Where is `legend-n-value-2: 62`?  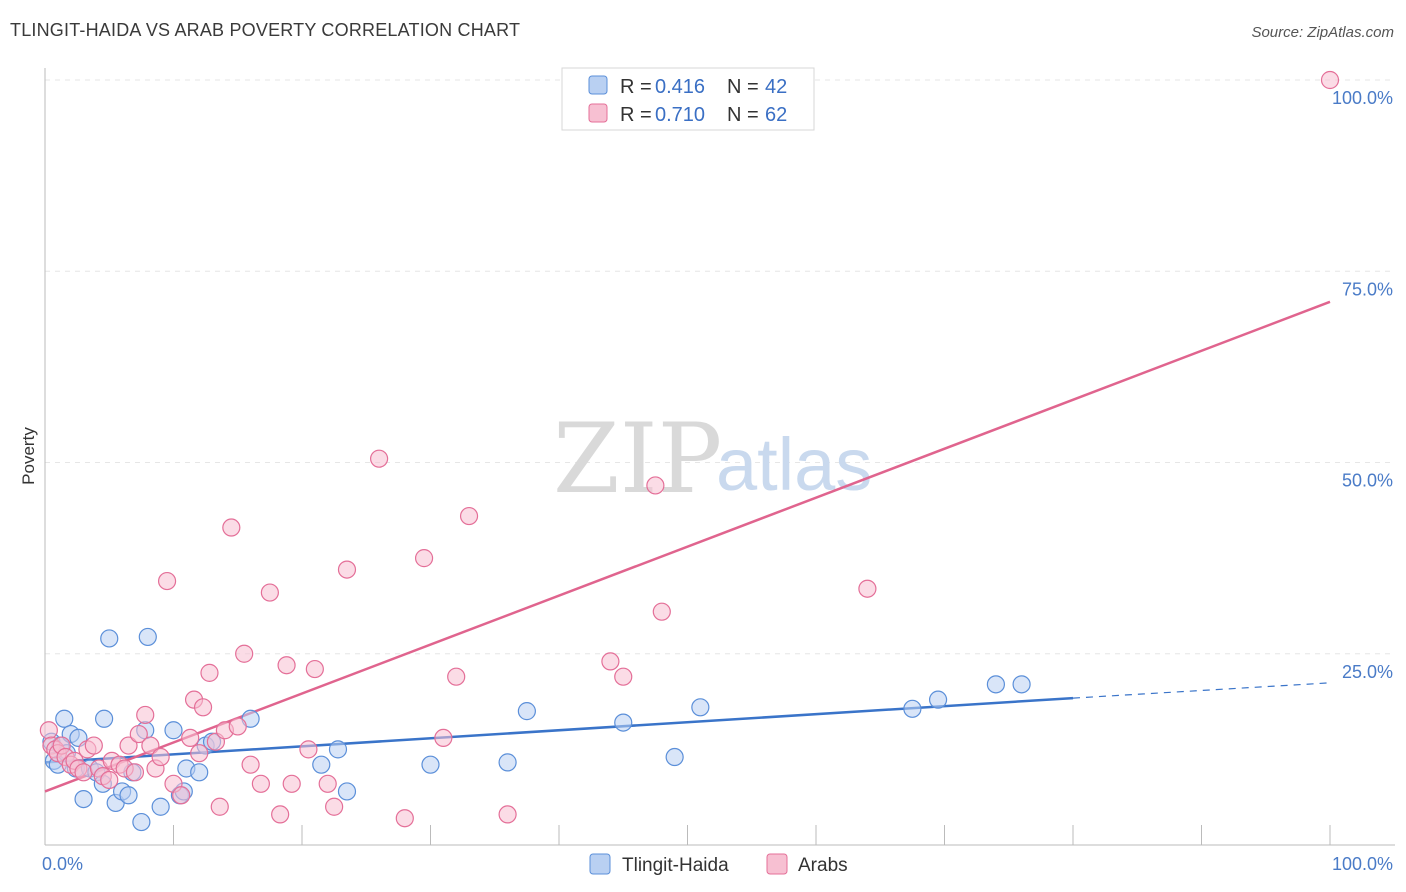
legend-n-value-2: 62 is located at coordinates (776, 115).